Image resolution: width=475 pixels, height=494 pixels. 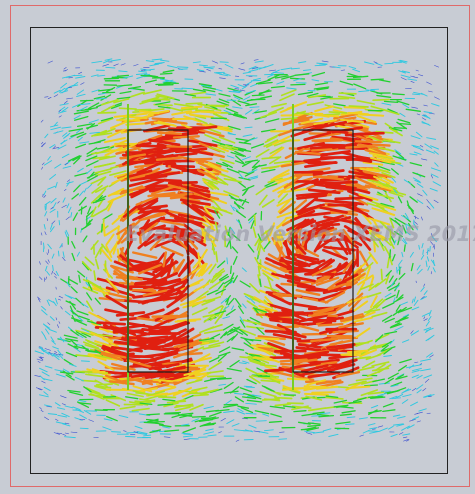 What do you see at coordinates (158, 251) in the screenshot?
I see `left-coil-outline` at bounding box center [158, 251].